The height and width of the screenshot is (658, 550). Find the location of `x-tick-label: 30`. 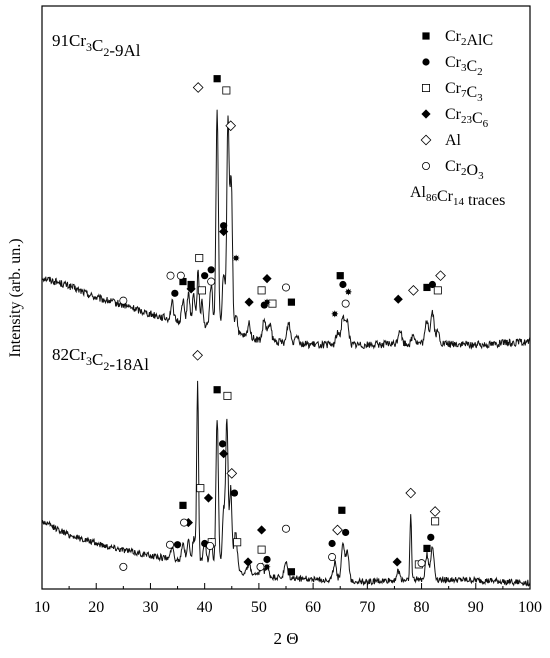

x-tick-label: 30 is located at coordinates (150, 607).